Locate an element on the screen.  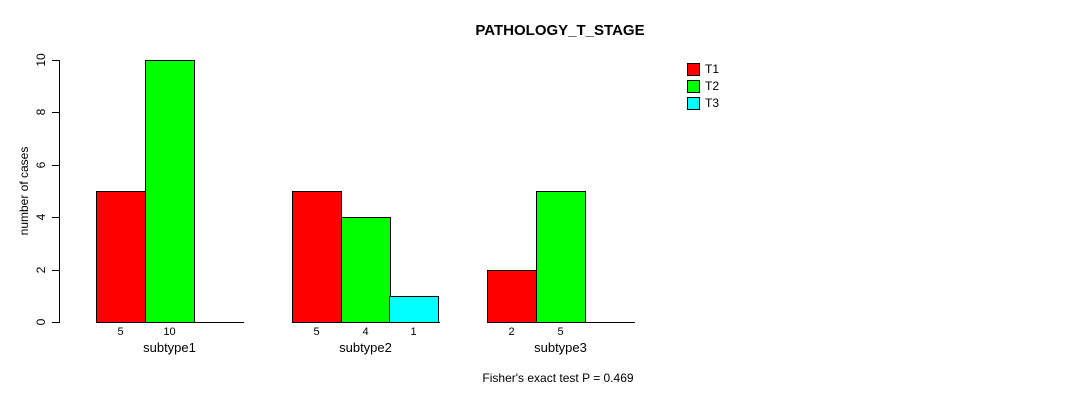
bar-subtype1-t2 is located at coordinates (170, 191).